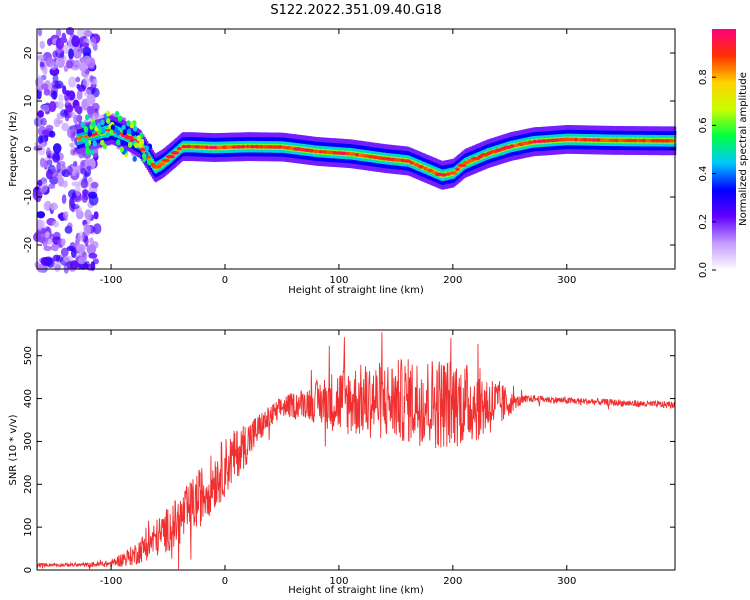  I want to click on spectrogram-x-tick-label: 0, so click(225, 280).